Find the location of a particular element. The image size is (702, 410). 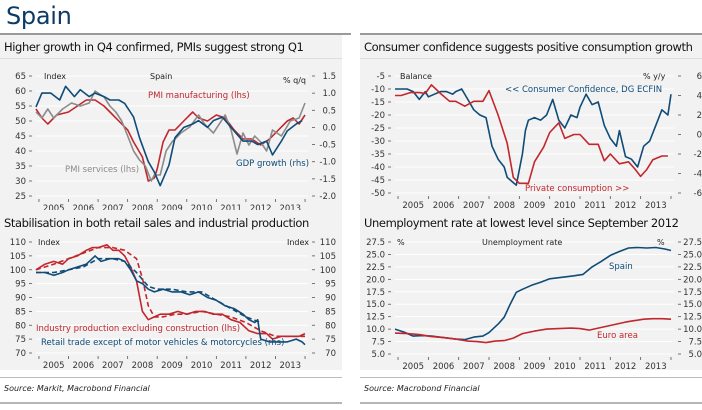

y-tick-label: -10 is located at coordinates (378, 90).